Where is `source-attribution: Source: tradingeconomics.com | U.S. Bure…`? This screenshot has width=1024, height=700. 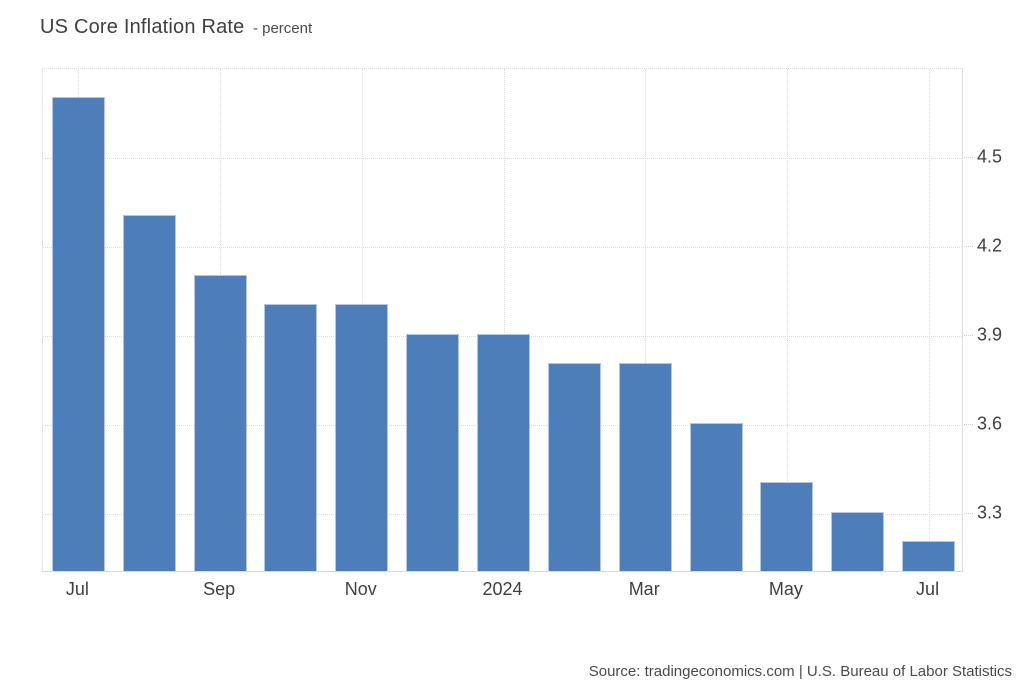
source-attribution: Source: tradingeconomics.com | U.S. Bure… is located at coordinates (800, 671).